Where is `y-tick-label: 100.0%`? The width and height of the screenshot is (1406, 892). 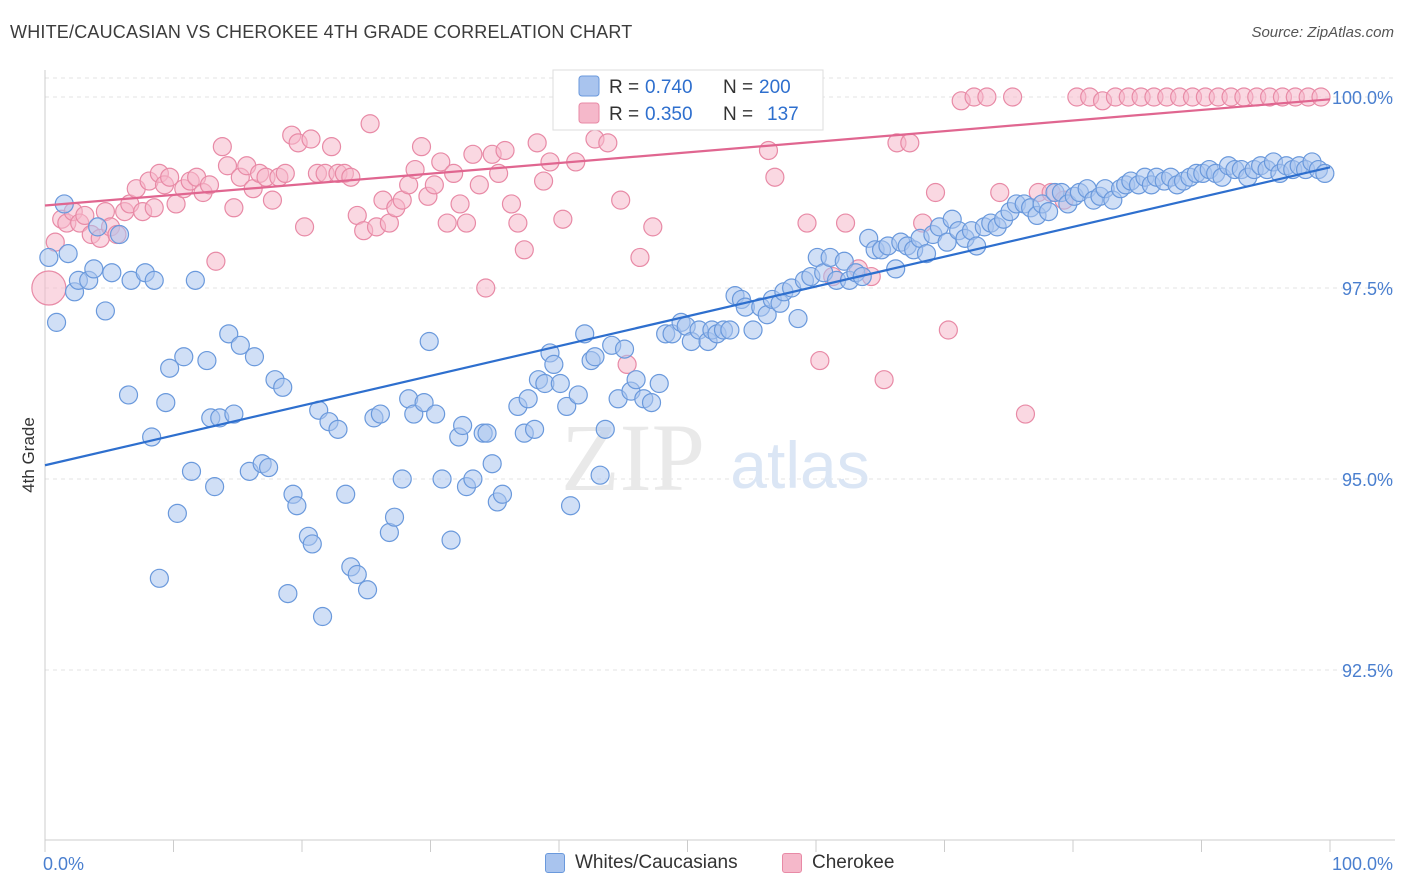
y-tick-label: 100.0% is located at coordinates (1362, 98).